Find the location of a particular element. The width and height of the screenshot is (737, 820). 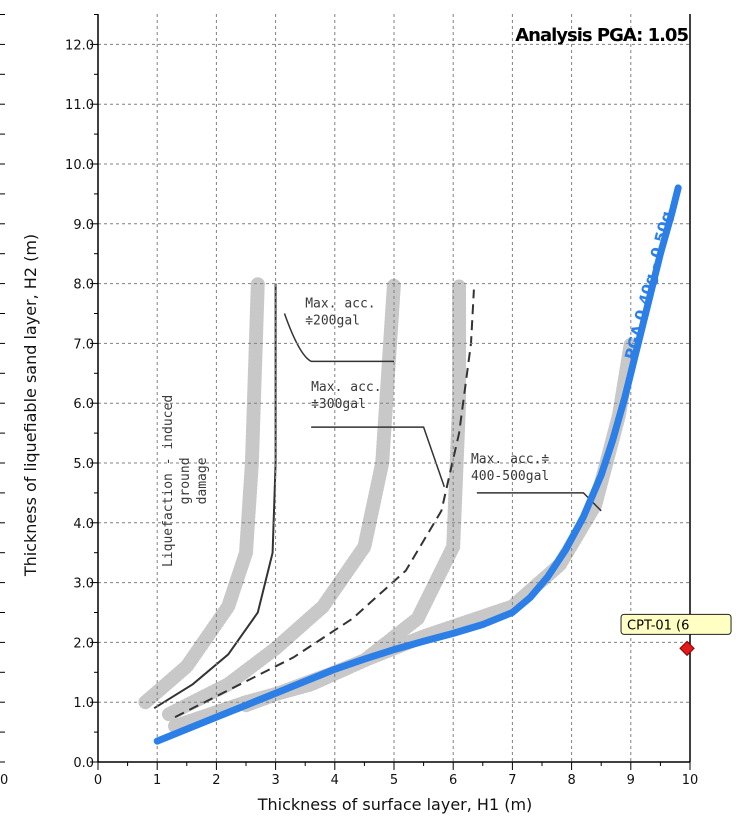

damage-label-line: ground is located at coordinates (185, 480).